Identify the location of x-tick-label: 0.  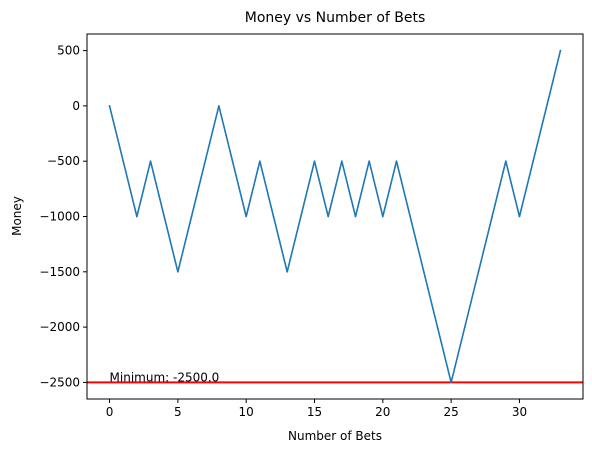
(110, 412).